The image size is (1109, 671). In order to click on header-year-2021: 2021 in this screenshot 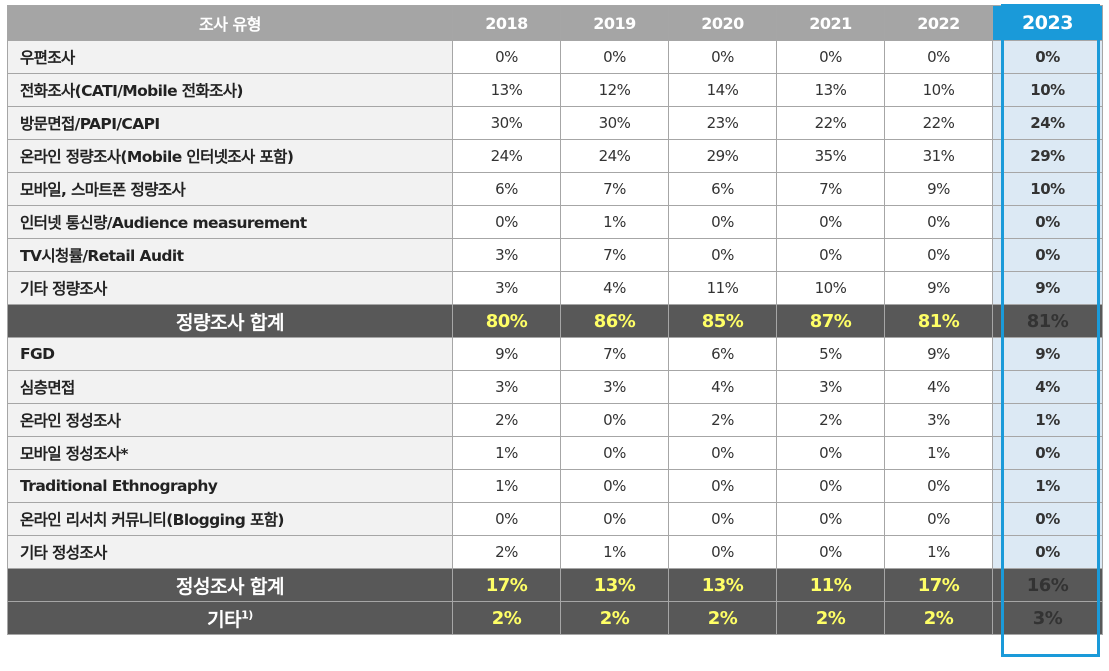, I will do `click(830, 23)`.